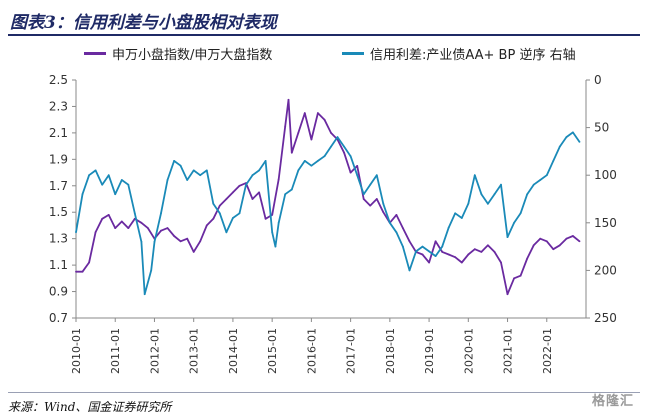 The image size is (646, 420). I want to click on x-tick-label: 2014-01, so click(233, 351).